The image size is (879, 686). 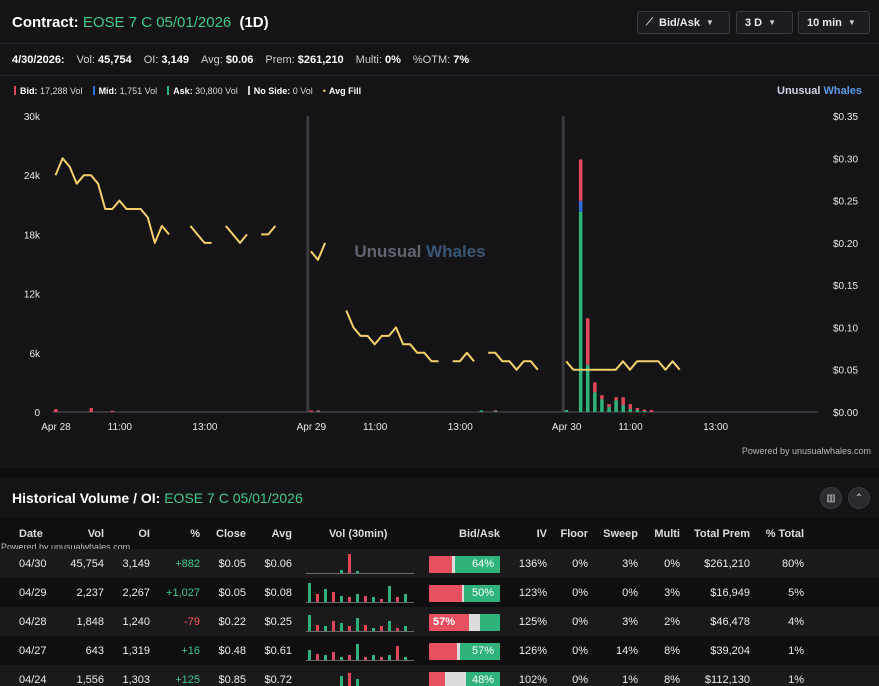 What do you see at coordinates (227, 59) in the screenshot?
I see `stats-avg: Avg: $0.06` at bounding box center [227, 59].